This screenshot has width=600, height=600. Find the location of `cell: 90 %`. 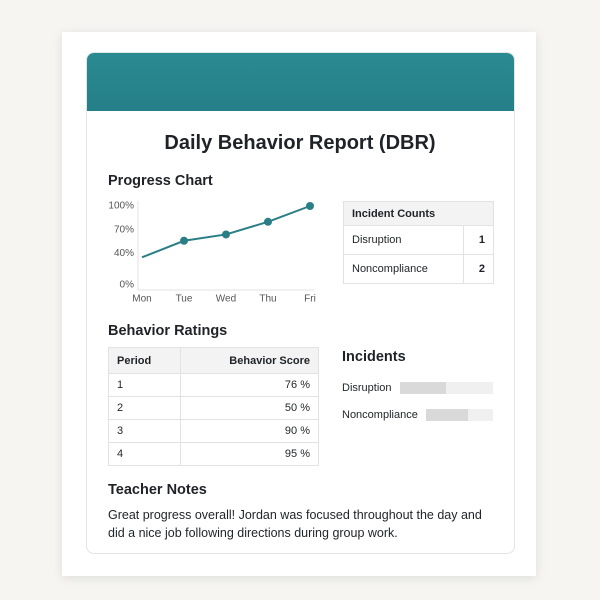

cell: 90 % is located at coordinates (249, 431).